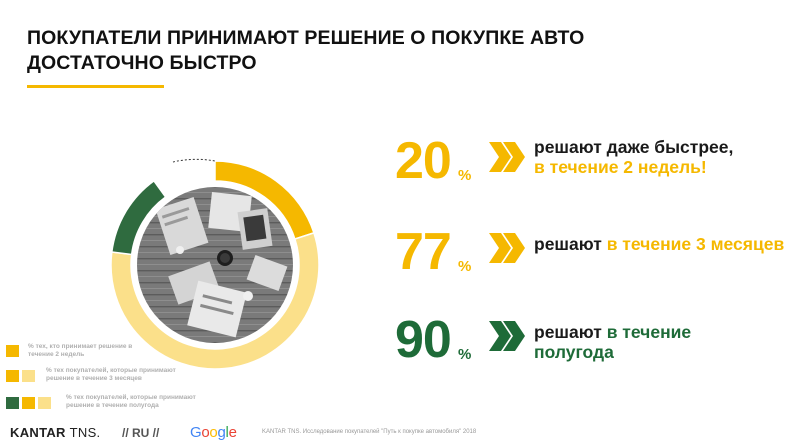 The image size is (793, 446). What do you see at coordinates (194, 160) in the screenshot?
I see `dashed-arc` at bounding box center [194, 160].